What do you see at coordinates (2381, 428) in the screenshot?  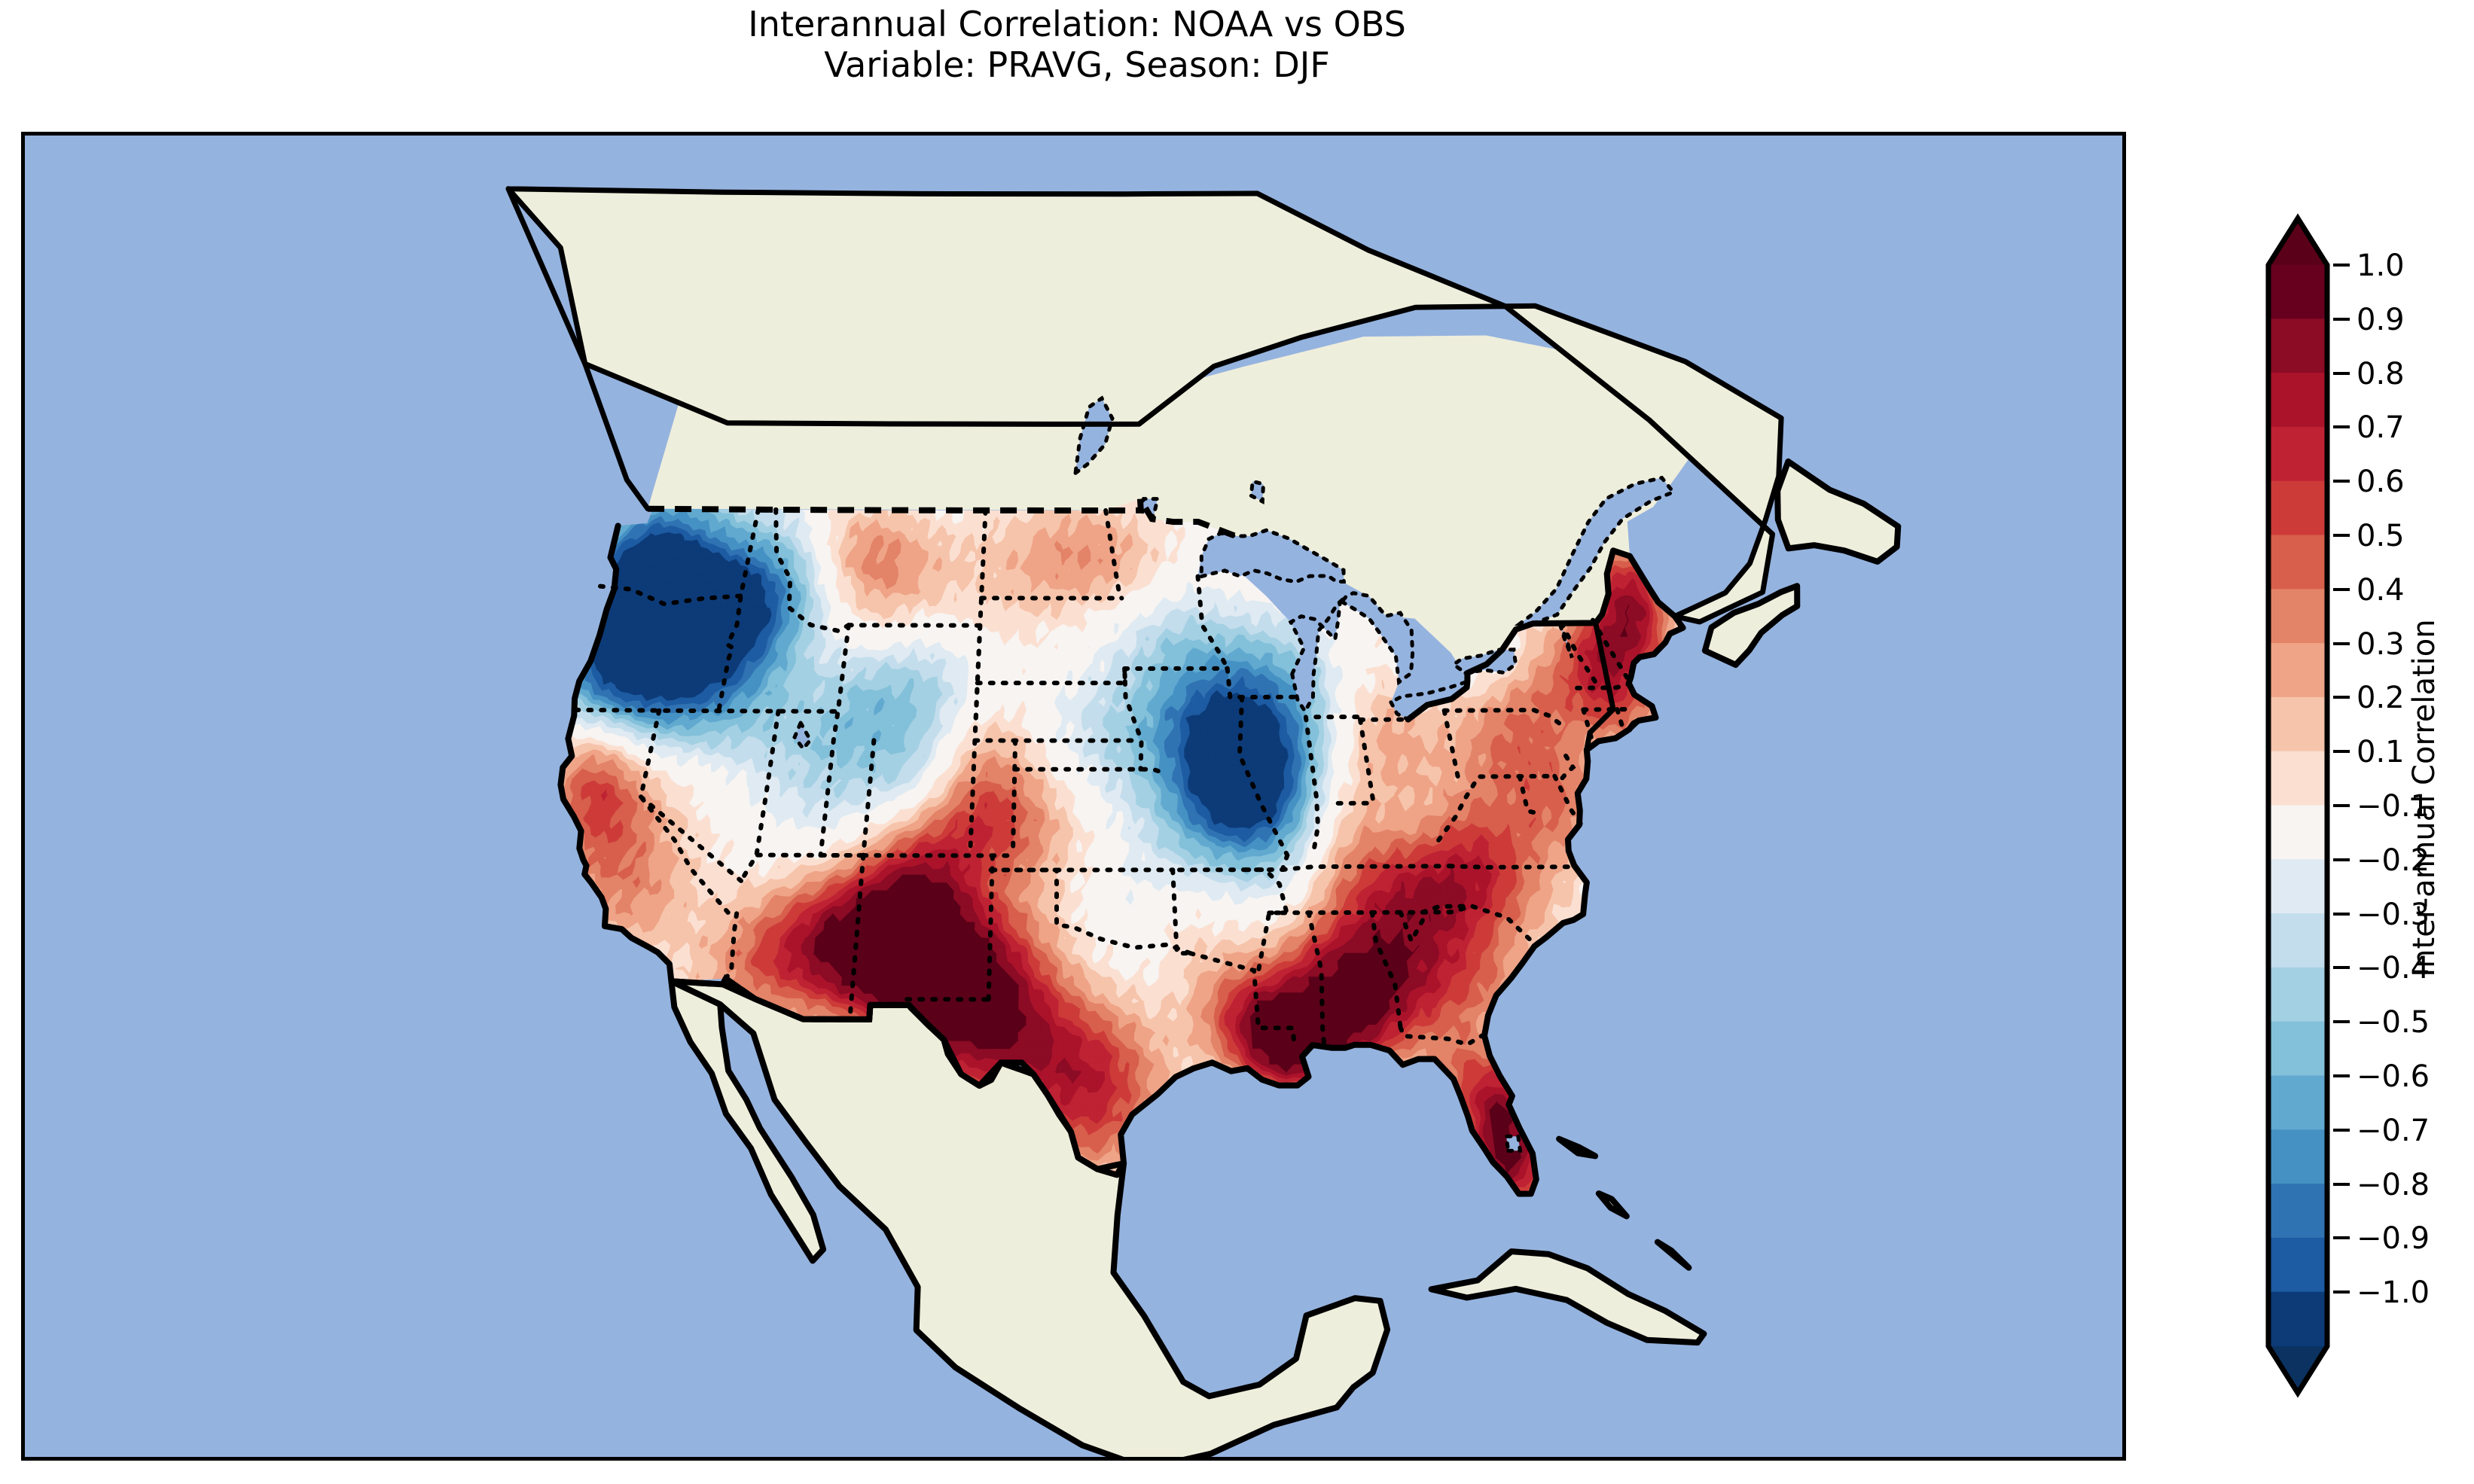 I see `colorbar-tick-label: 0.7` at bounding box center [2381, 428].